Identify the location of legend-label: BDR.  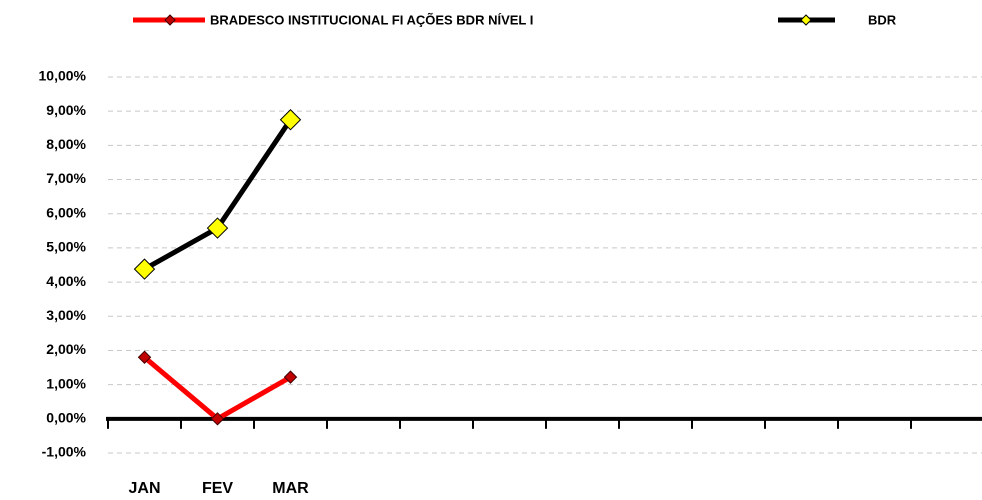
(882, 19).